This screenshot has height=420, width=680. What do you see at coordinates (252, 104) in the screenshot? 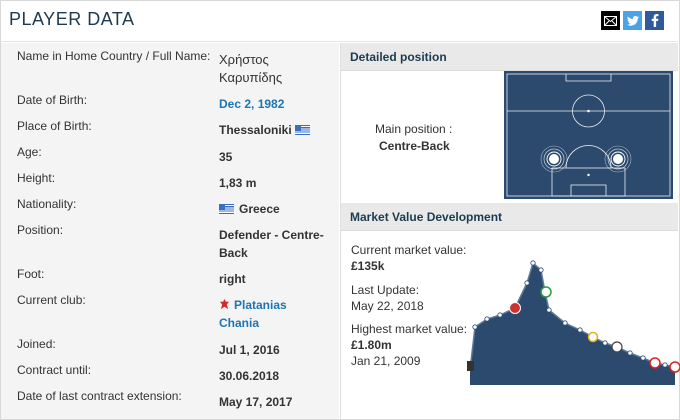
I see `value-date-of-birth-link: Dec 2, 1982` at bounding box center [252, 104].